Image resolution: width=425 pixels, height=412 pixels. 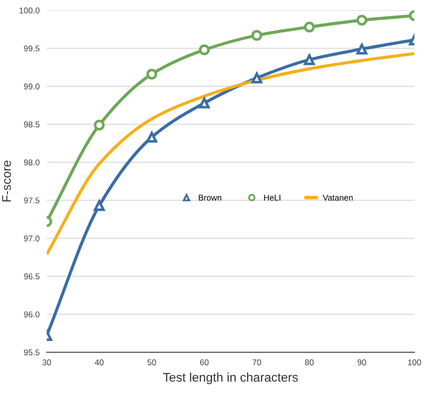 I want to click on x-tick-label: 60, so click(x=204, y=362).